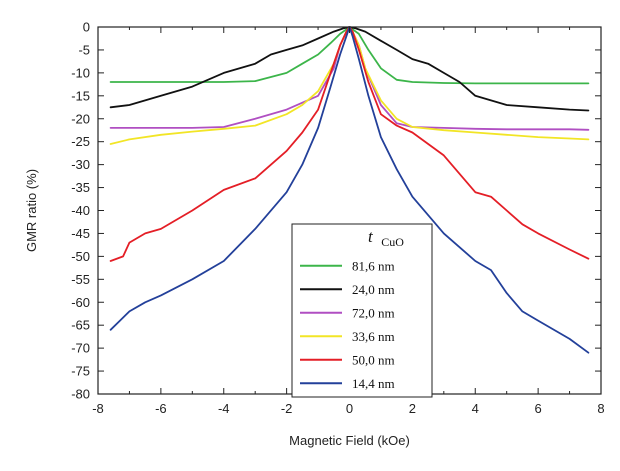  Describe the element at coordinates (80, 302) in the screenshot. I see `y-tick-label: -60` at that location.